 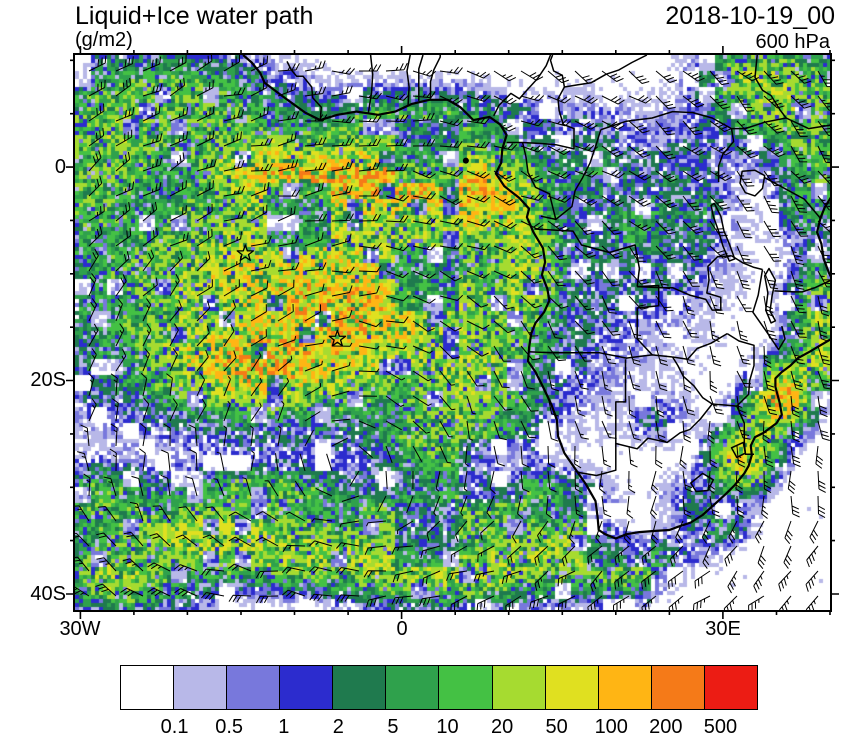 What do you see at coordinates (402, 629) in the screenshot?
I see `lon-label-0: 0` at bounding box center [402, 629].